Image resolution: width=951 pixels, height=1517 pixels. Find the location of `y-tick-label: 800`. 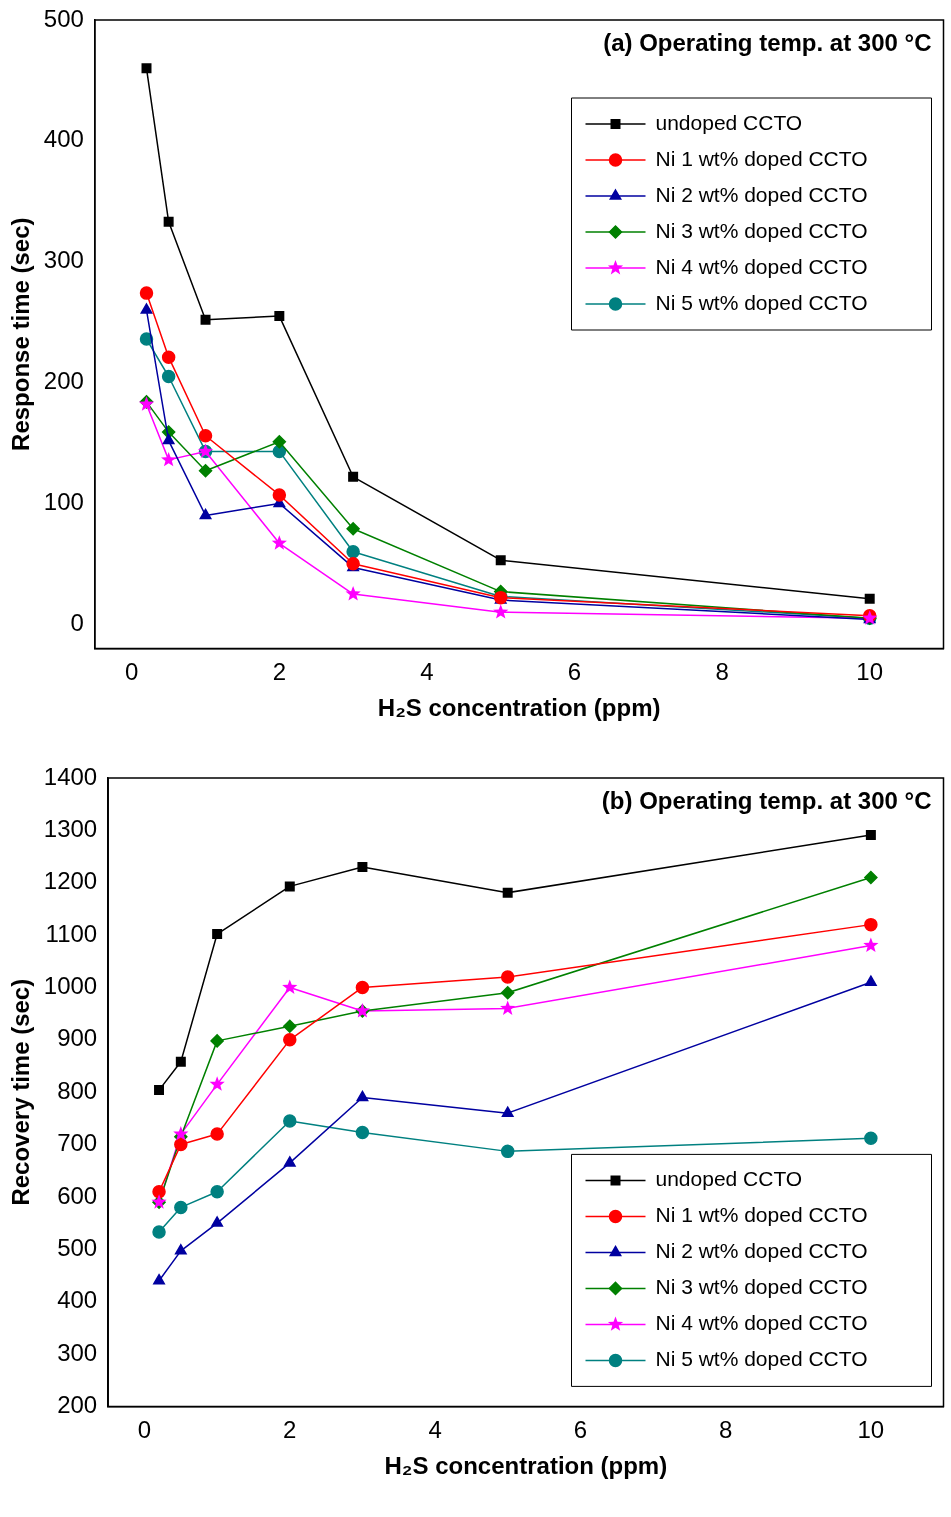

y-tick-label: 800 is located at coordinates (77, 1090).